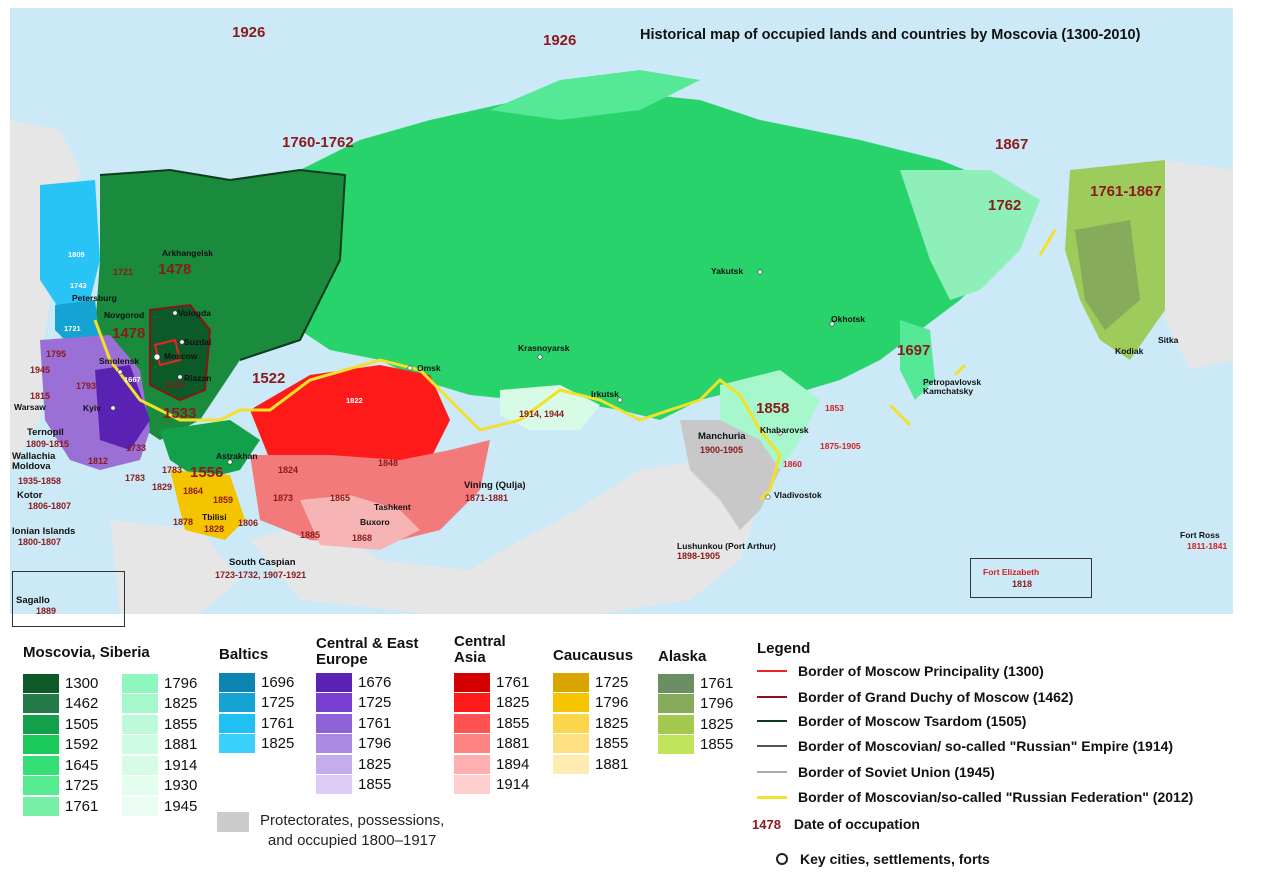 This screenshot has height=887, width=1280. What do you see at coordinates (605, 394) in the screenshot?
I see `city-label: Irkutsk` at bounding box center [605, 394].